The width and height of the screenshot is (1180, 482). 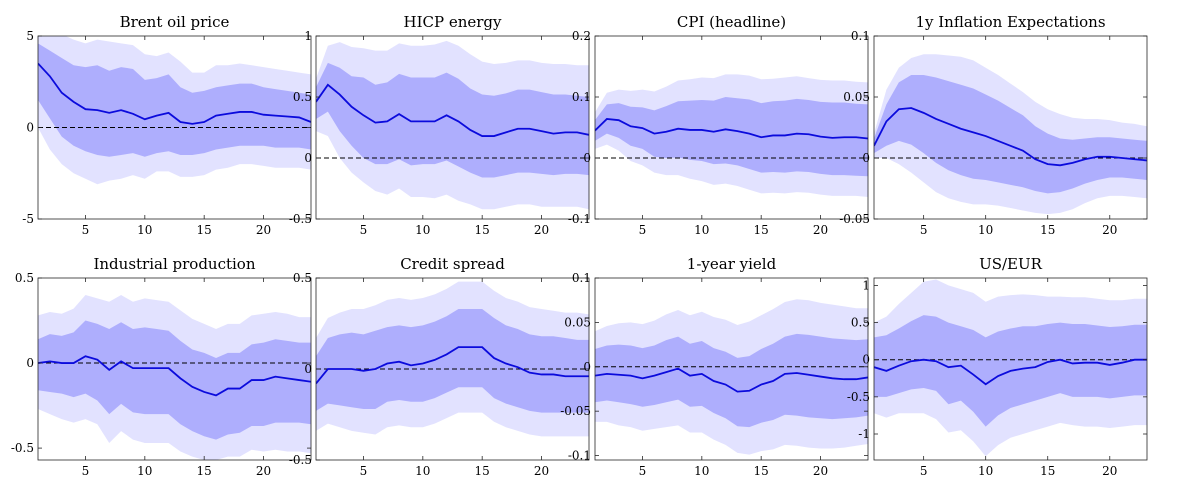 What do you see at coordinates (174, 264) in the screenshot?
I see `panel-title: Industrial production` at bounding box center [174, 264].